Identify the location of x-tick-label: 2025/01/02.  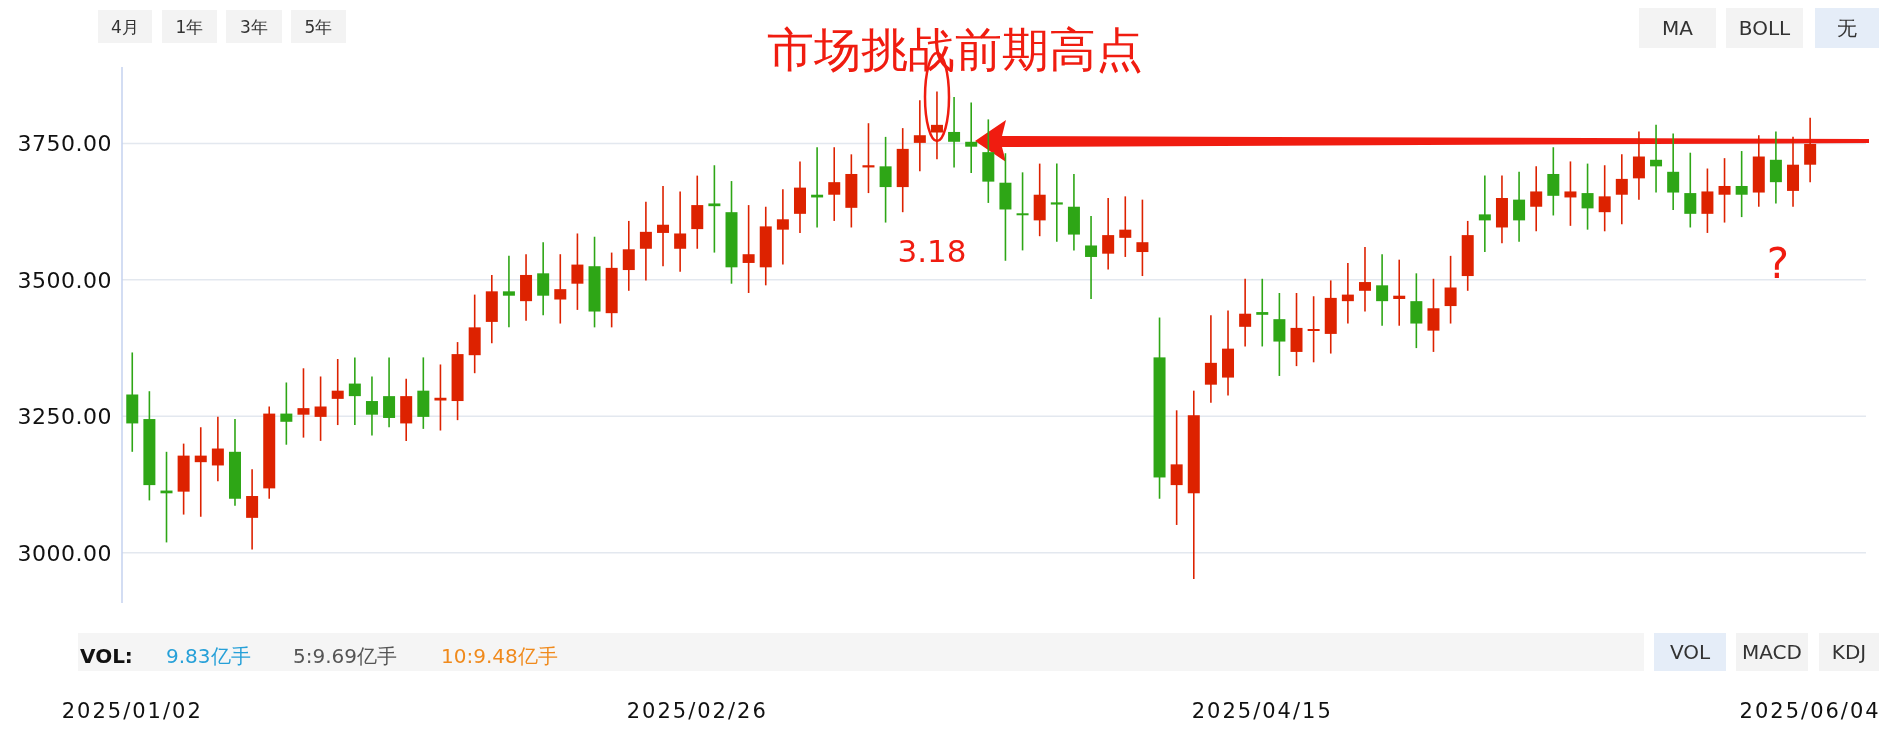
(132, 711).